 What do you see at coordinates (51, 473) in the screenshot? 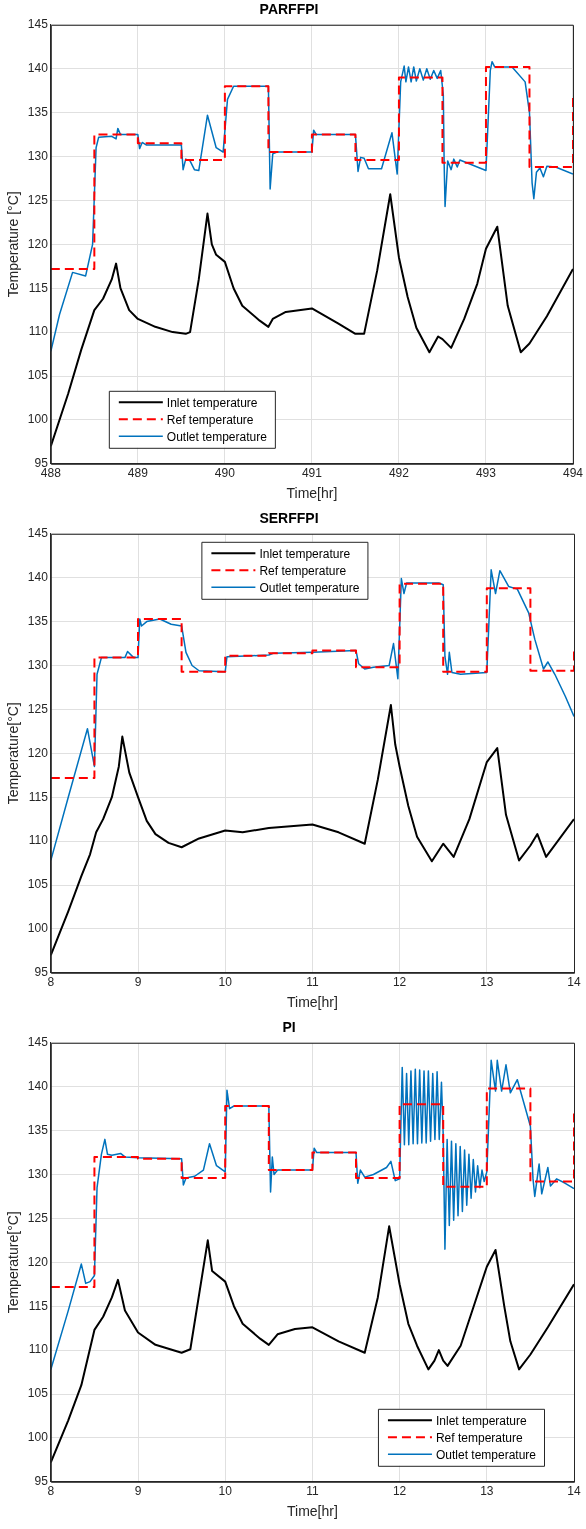
I see `x-tick-label: 488` at bounding box center [51, 473].